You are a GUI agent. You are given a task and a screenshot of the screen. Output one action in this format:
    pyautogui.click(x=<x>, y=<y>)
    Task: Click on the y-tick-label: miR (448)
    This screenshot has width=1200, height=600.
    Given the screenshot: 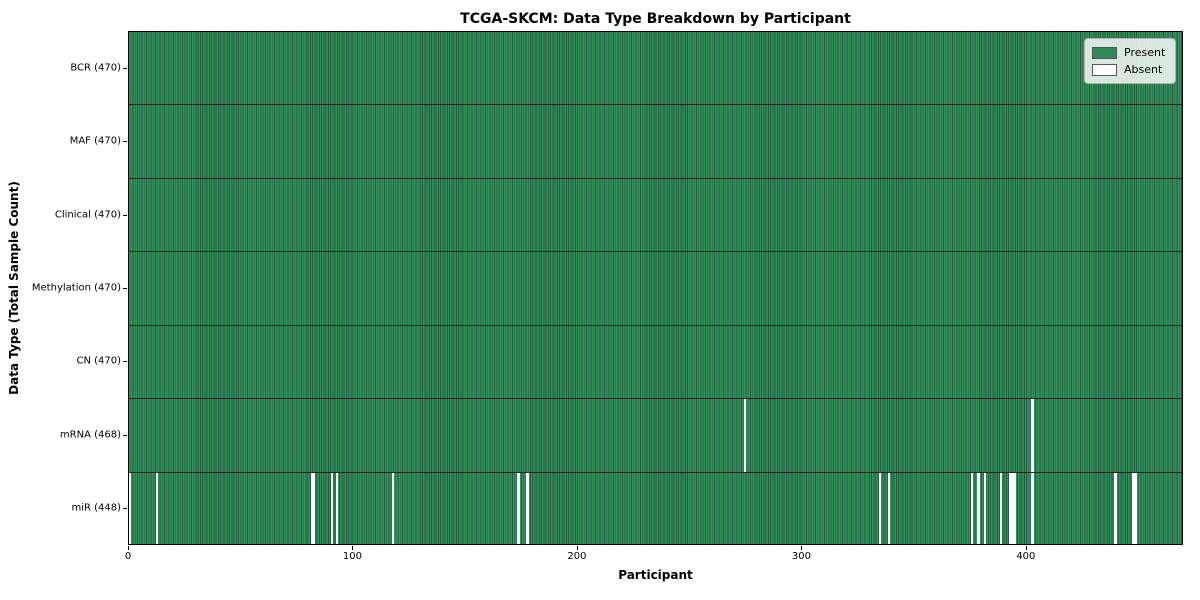 What is the action you would take?
    pyautogui.click(x=96, y=508)
    